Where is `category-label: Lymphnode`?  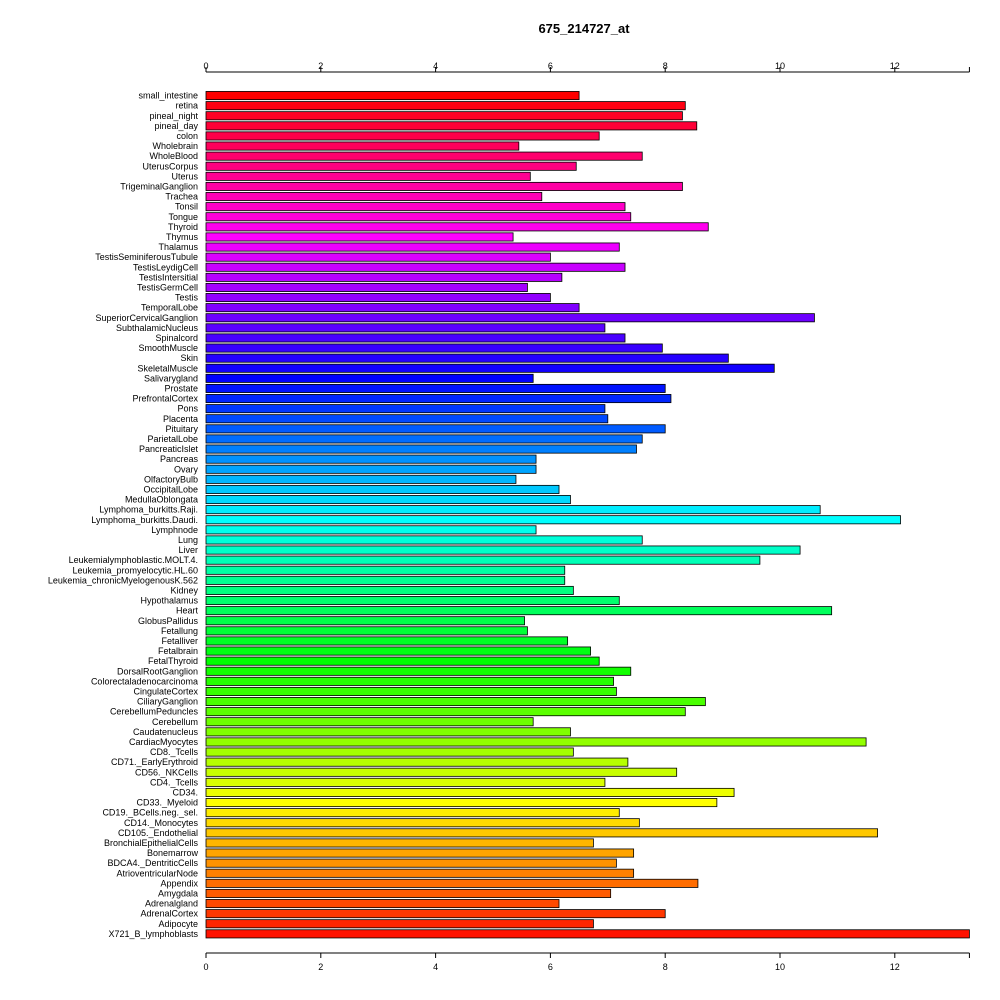 category-label: Lymphnode is located at coordinates (174, 530).